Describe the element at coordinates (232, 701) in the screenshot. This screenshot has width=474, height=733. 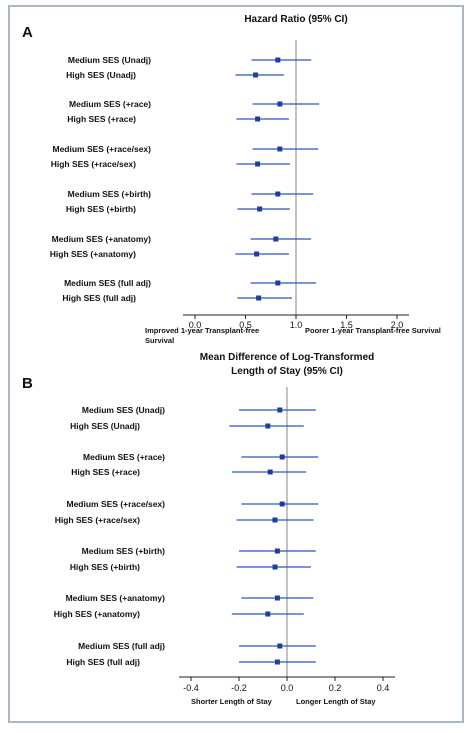
I see `direction-label-left: Shorter Length of Stay` at that location.